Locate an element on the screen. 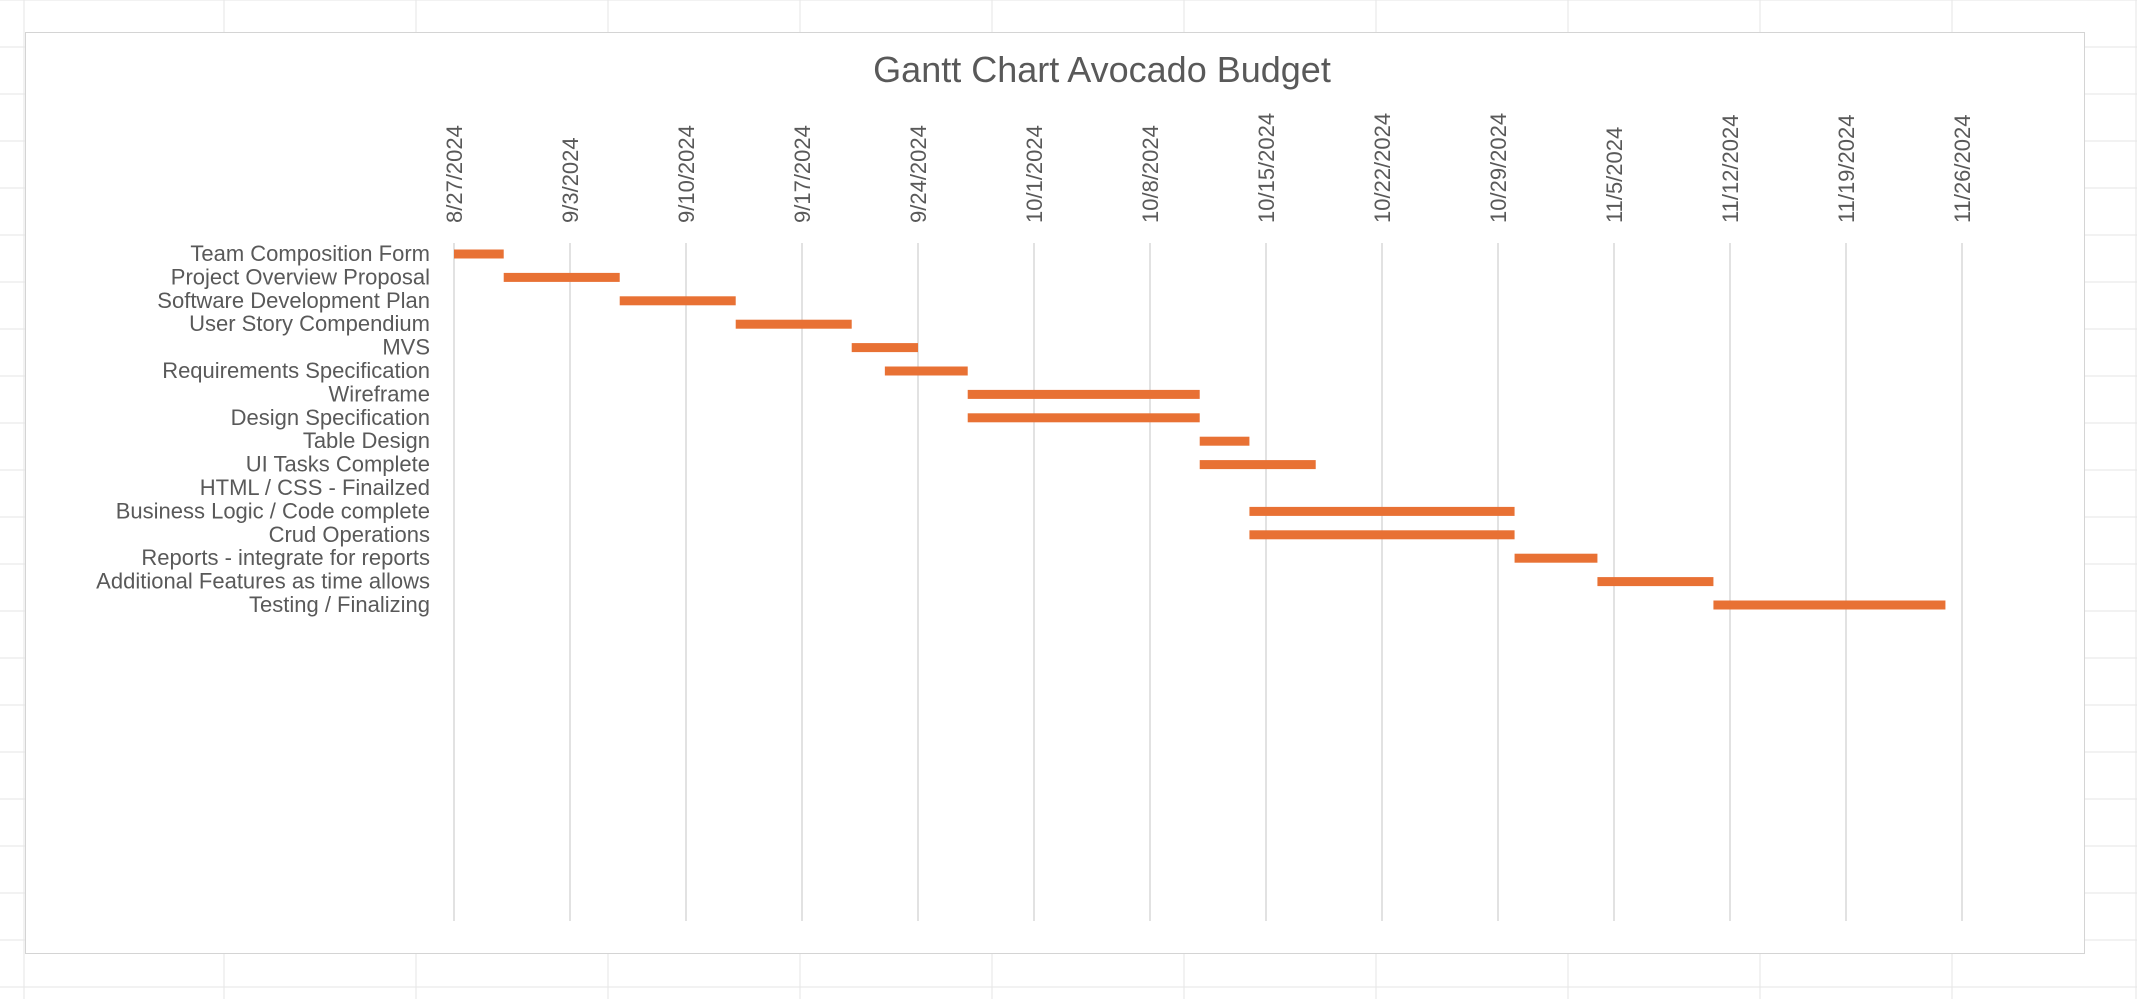  task-label: Additional Features as time allows is located at coordinates (263, 581).